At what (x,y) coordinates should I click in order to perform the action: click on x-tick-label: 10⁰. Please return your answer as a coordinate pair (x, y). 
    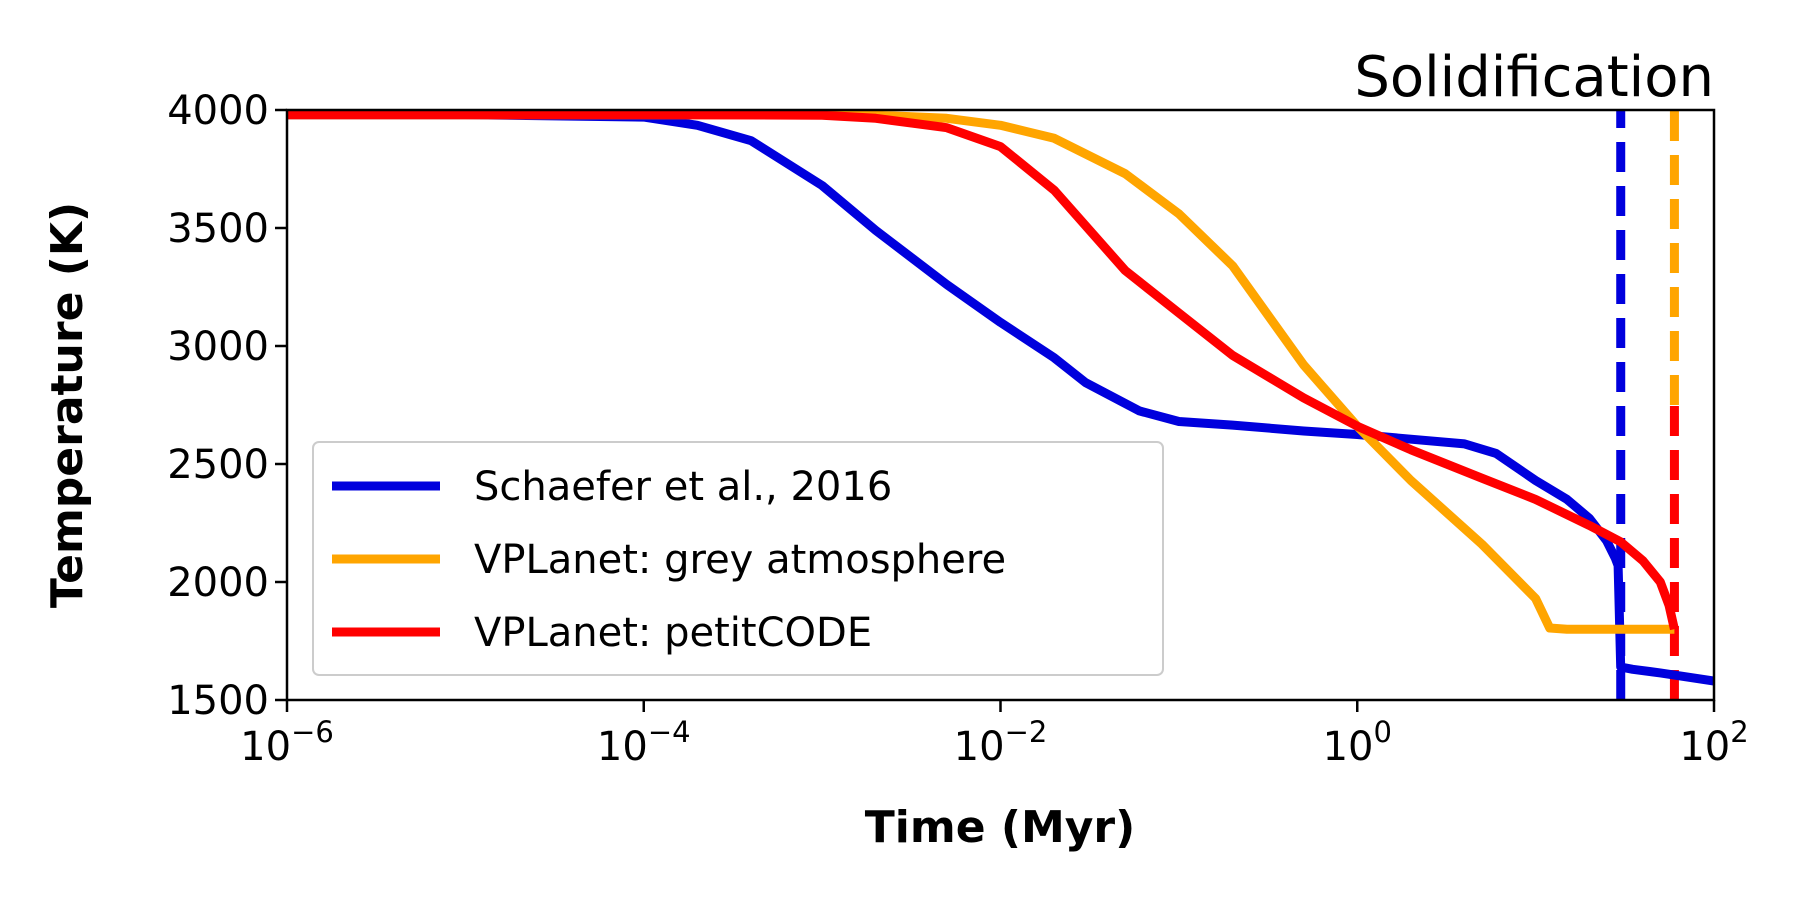
    Looking at the image, I should click on (1357, 742).